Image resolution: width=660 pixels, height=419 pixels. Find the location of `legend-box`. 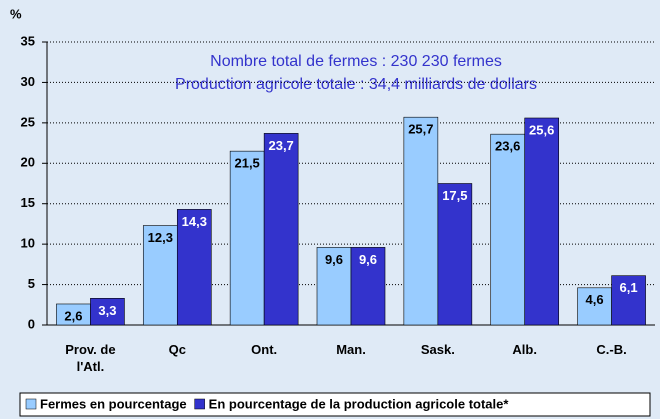

legend-box is located at coordinates (335, 404).